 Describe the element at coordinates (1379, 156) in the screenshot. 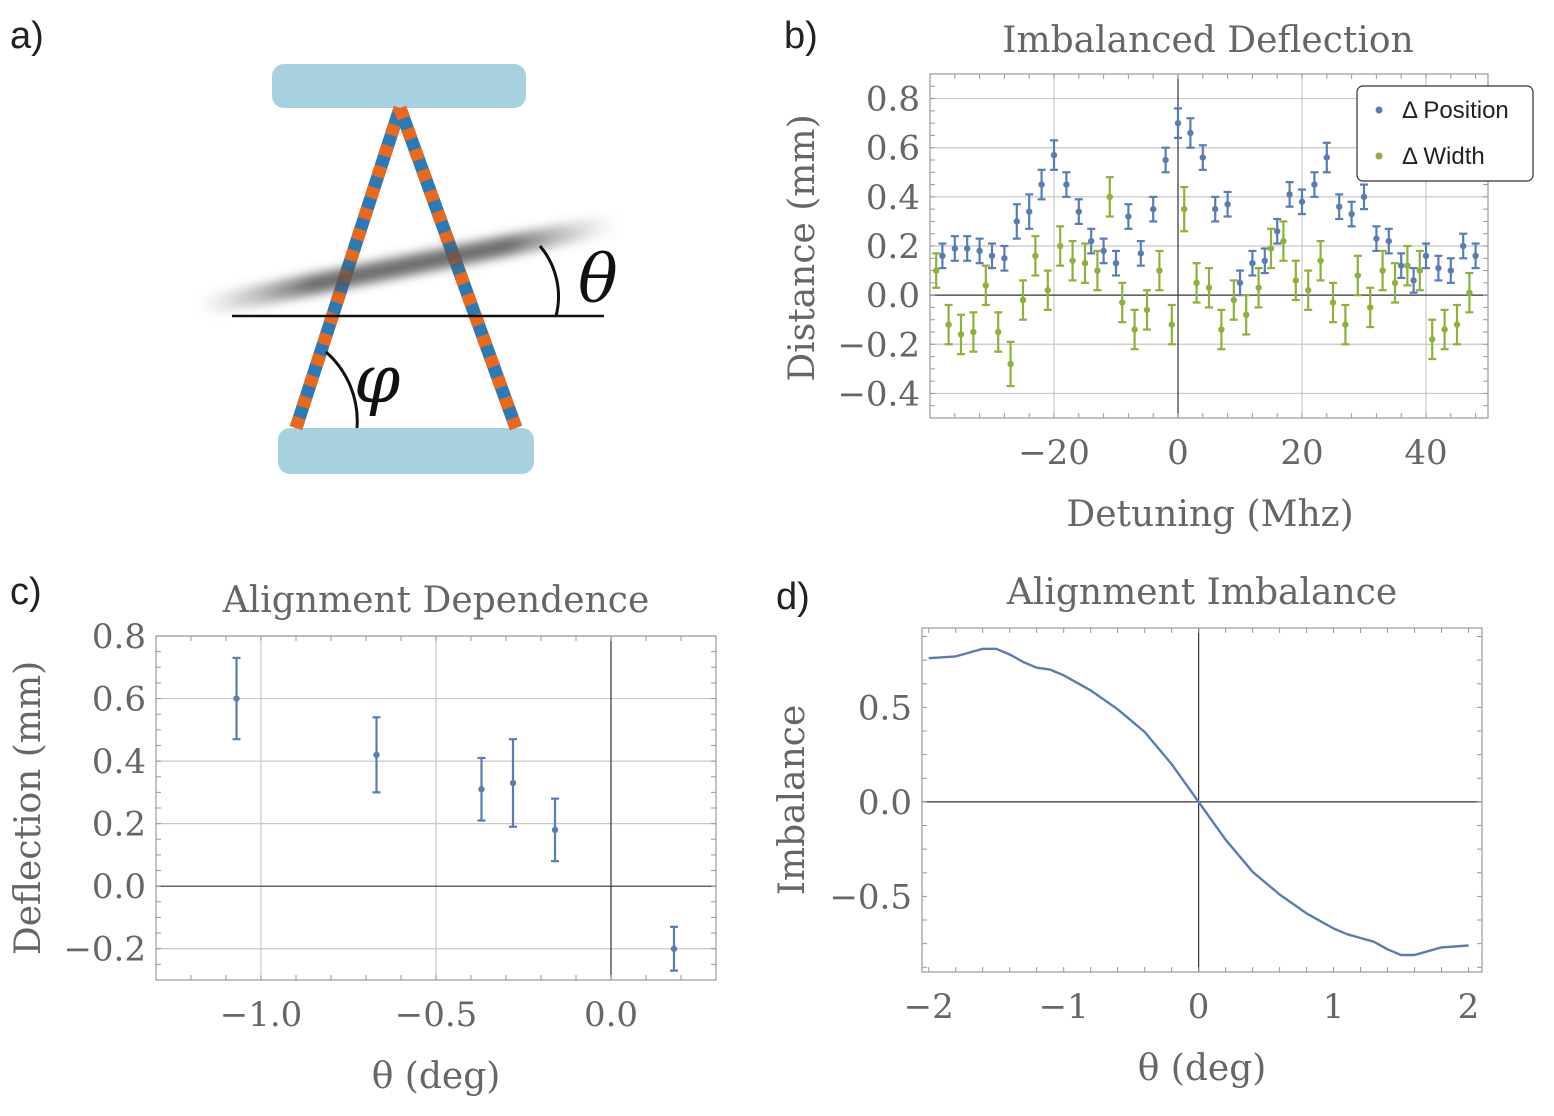

I see `legend-marker-width` at that location.